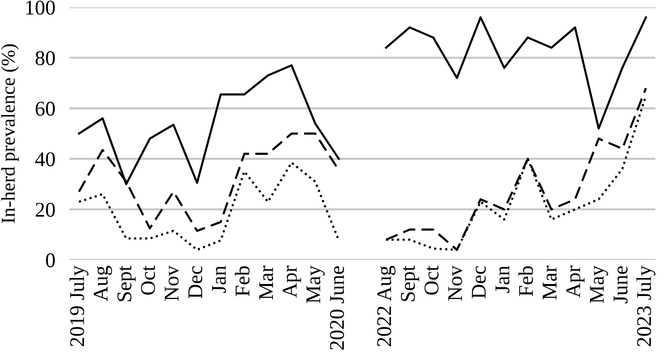  I want to click on y-tick-label: 100, so click(40, 7).